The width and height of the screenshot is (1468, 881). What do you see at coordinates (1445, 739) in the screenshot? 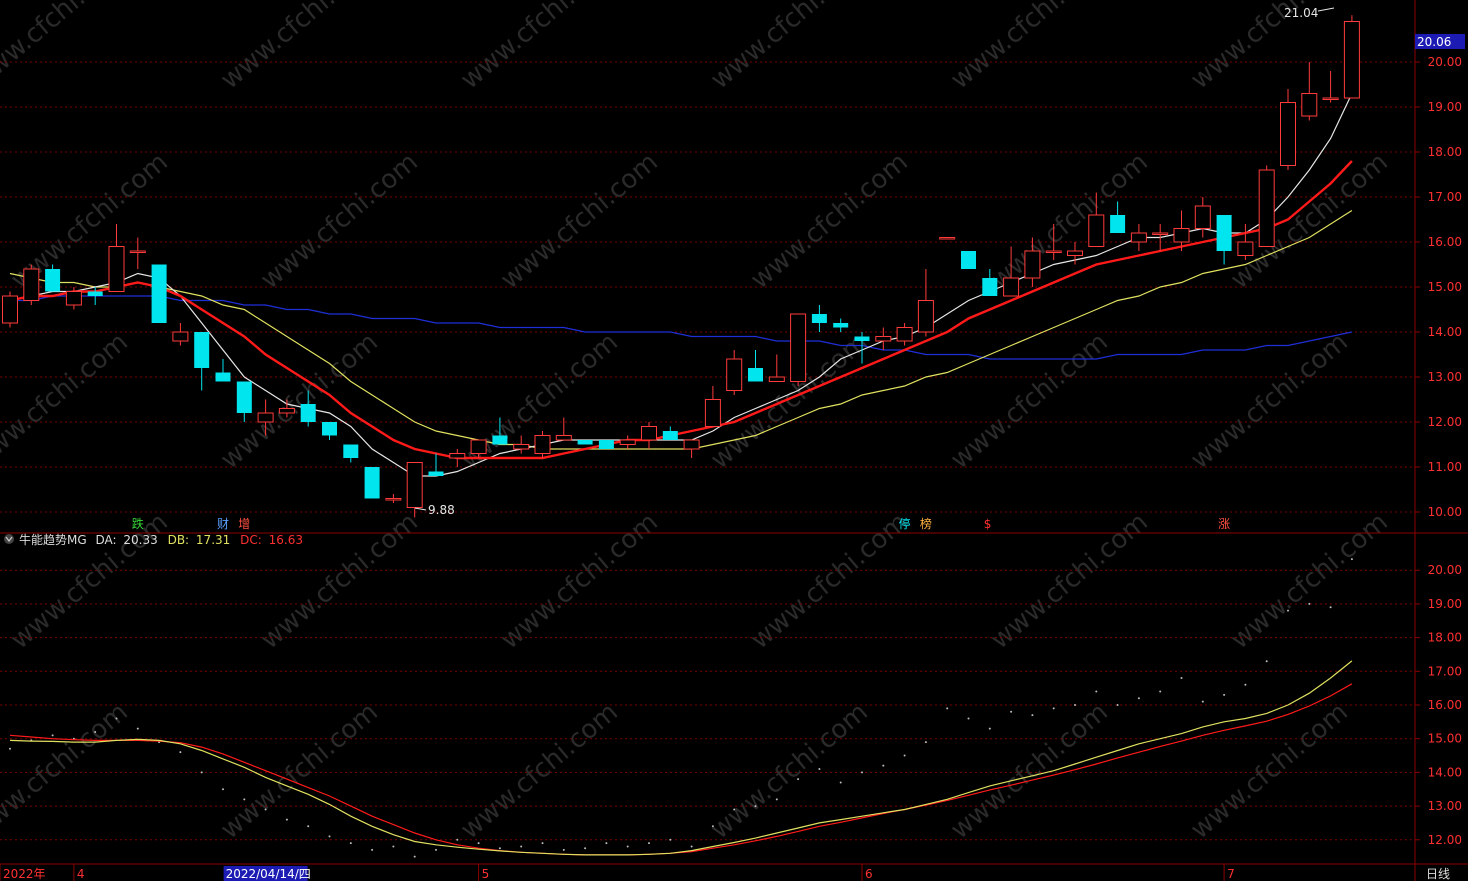
I see `indicator-tick-label: 15.00` at bounding box center [1445, 739].